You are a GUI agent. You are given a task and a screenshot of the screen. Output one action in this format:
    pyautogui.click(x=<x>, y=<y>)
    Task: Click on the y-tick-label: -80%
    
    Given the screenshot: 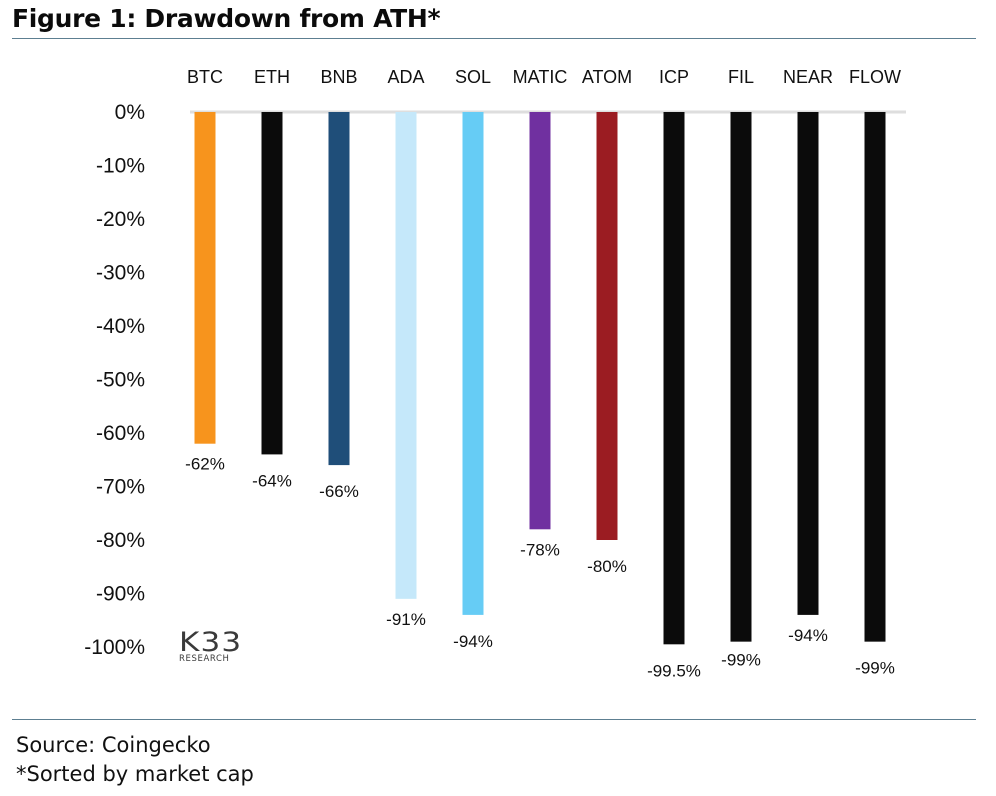 What is the action you would take?
    pyautogui.click(x=120, y=540)
    